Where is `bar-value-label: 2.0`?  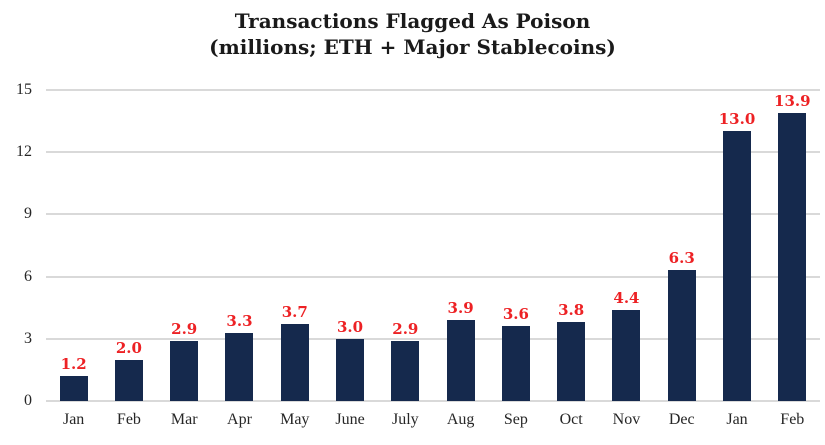 bar-value-label: 2.0 is located at coordinates (128, 347).